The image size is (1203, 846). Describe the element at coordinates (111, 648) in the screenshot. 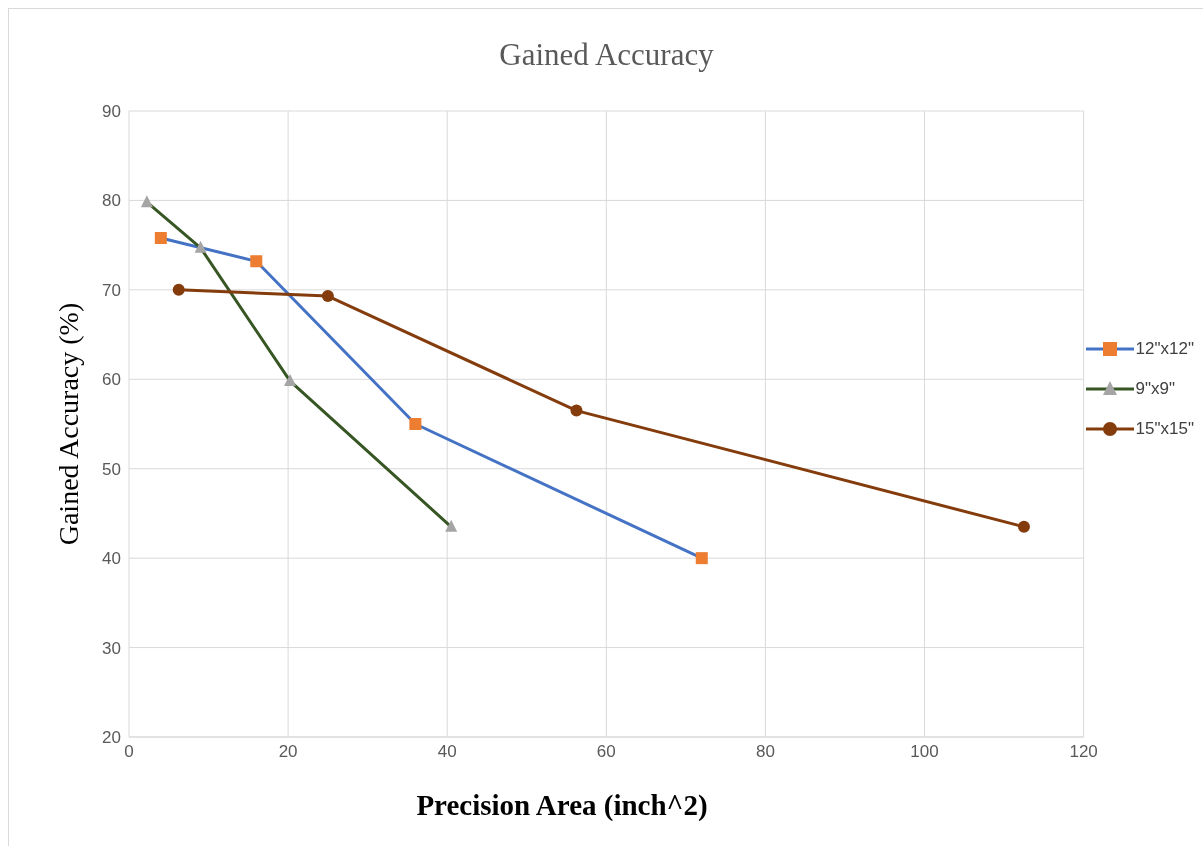

I see `y-tick-label: 30` at that location.